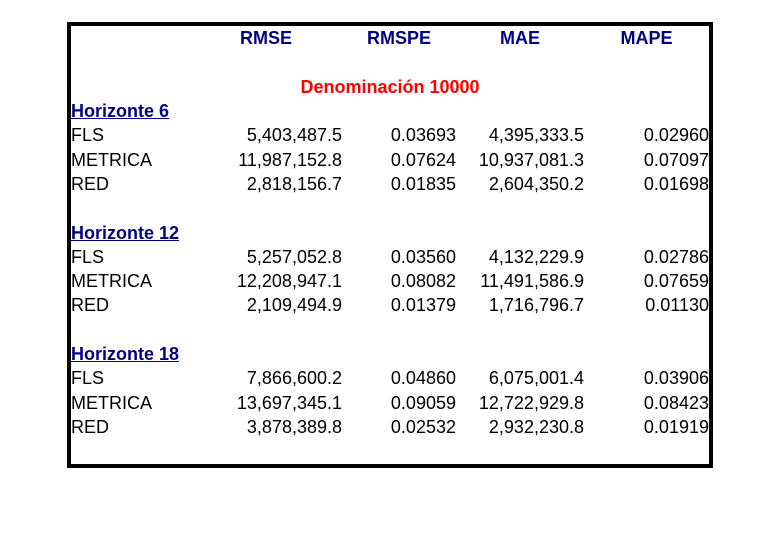  Describe the element at coordinates (536, 426) in the screenshot. I see `value-mae: 2,932,230.8` at that location.